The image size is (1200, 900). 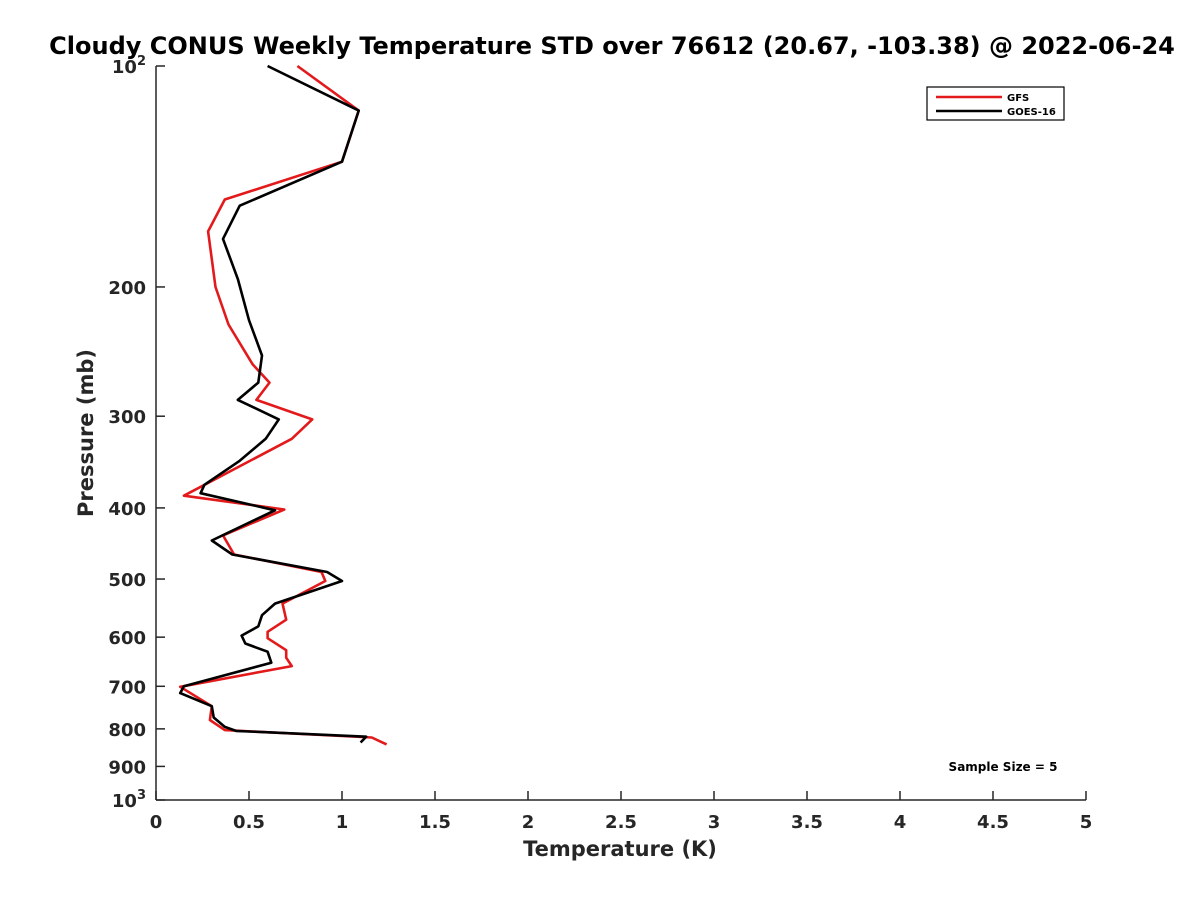 What do you see at coordinates (807, 822) in the screenshot?
I see `x-tick-label: 3.5` at bounding box center [807, 822].